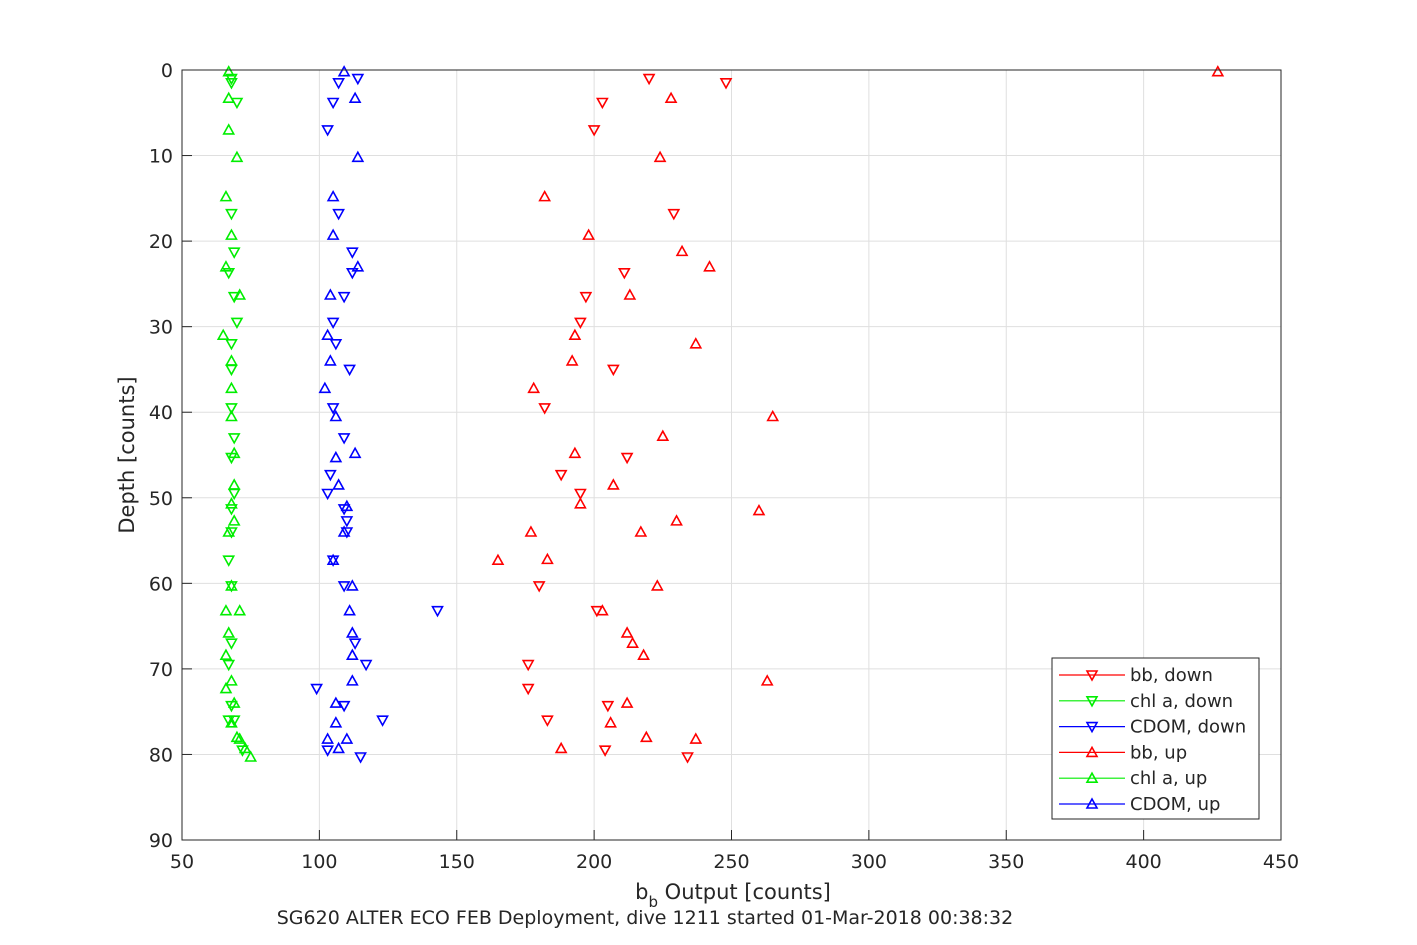 This screenshot has height=945, width=1417. Describe the element at coordinates (161, 157) in the screenshot. I see `y-tick-label: 10` at that location.